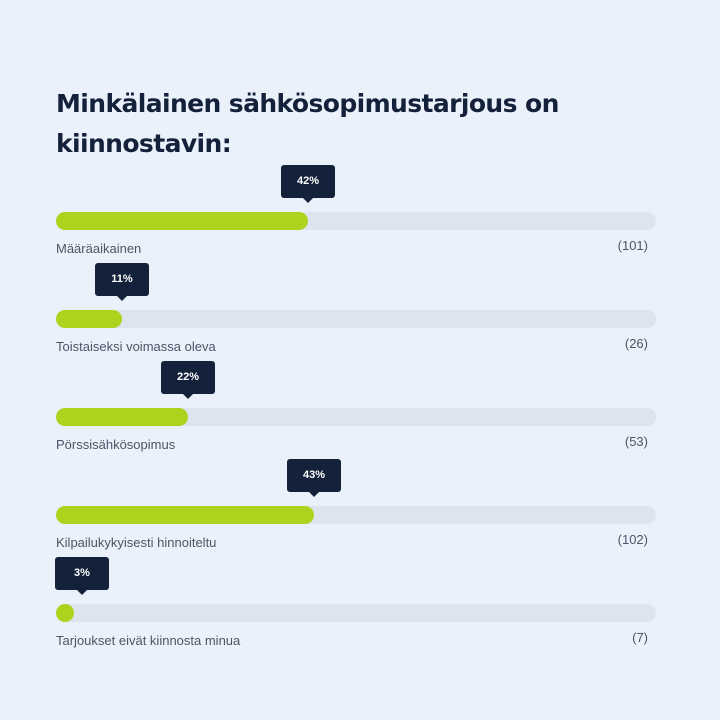 The width and height of the screenshot is (720, 720). Describe the element at coordinates (116, 444) in the screenshot. I see `option-label: Pörssisähkösopimus` at that location.